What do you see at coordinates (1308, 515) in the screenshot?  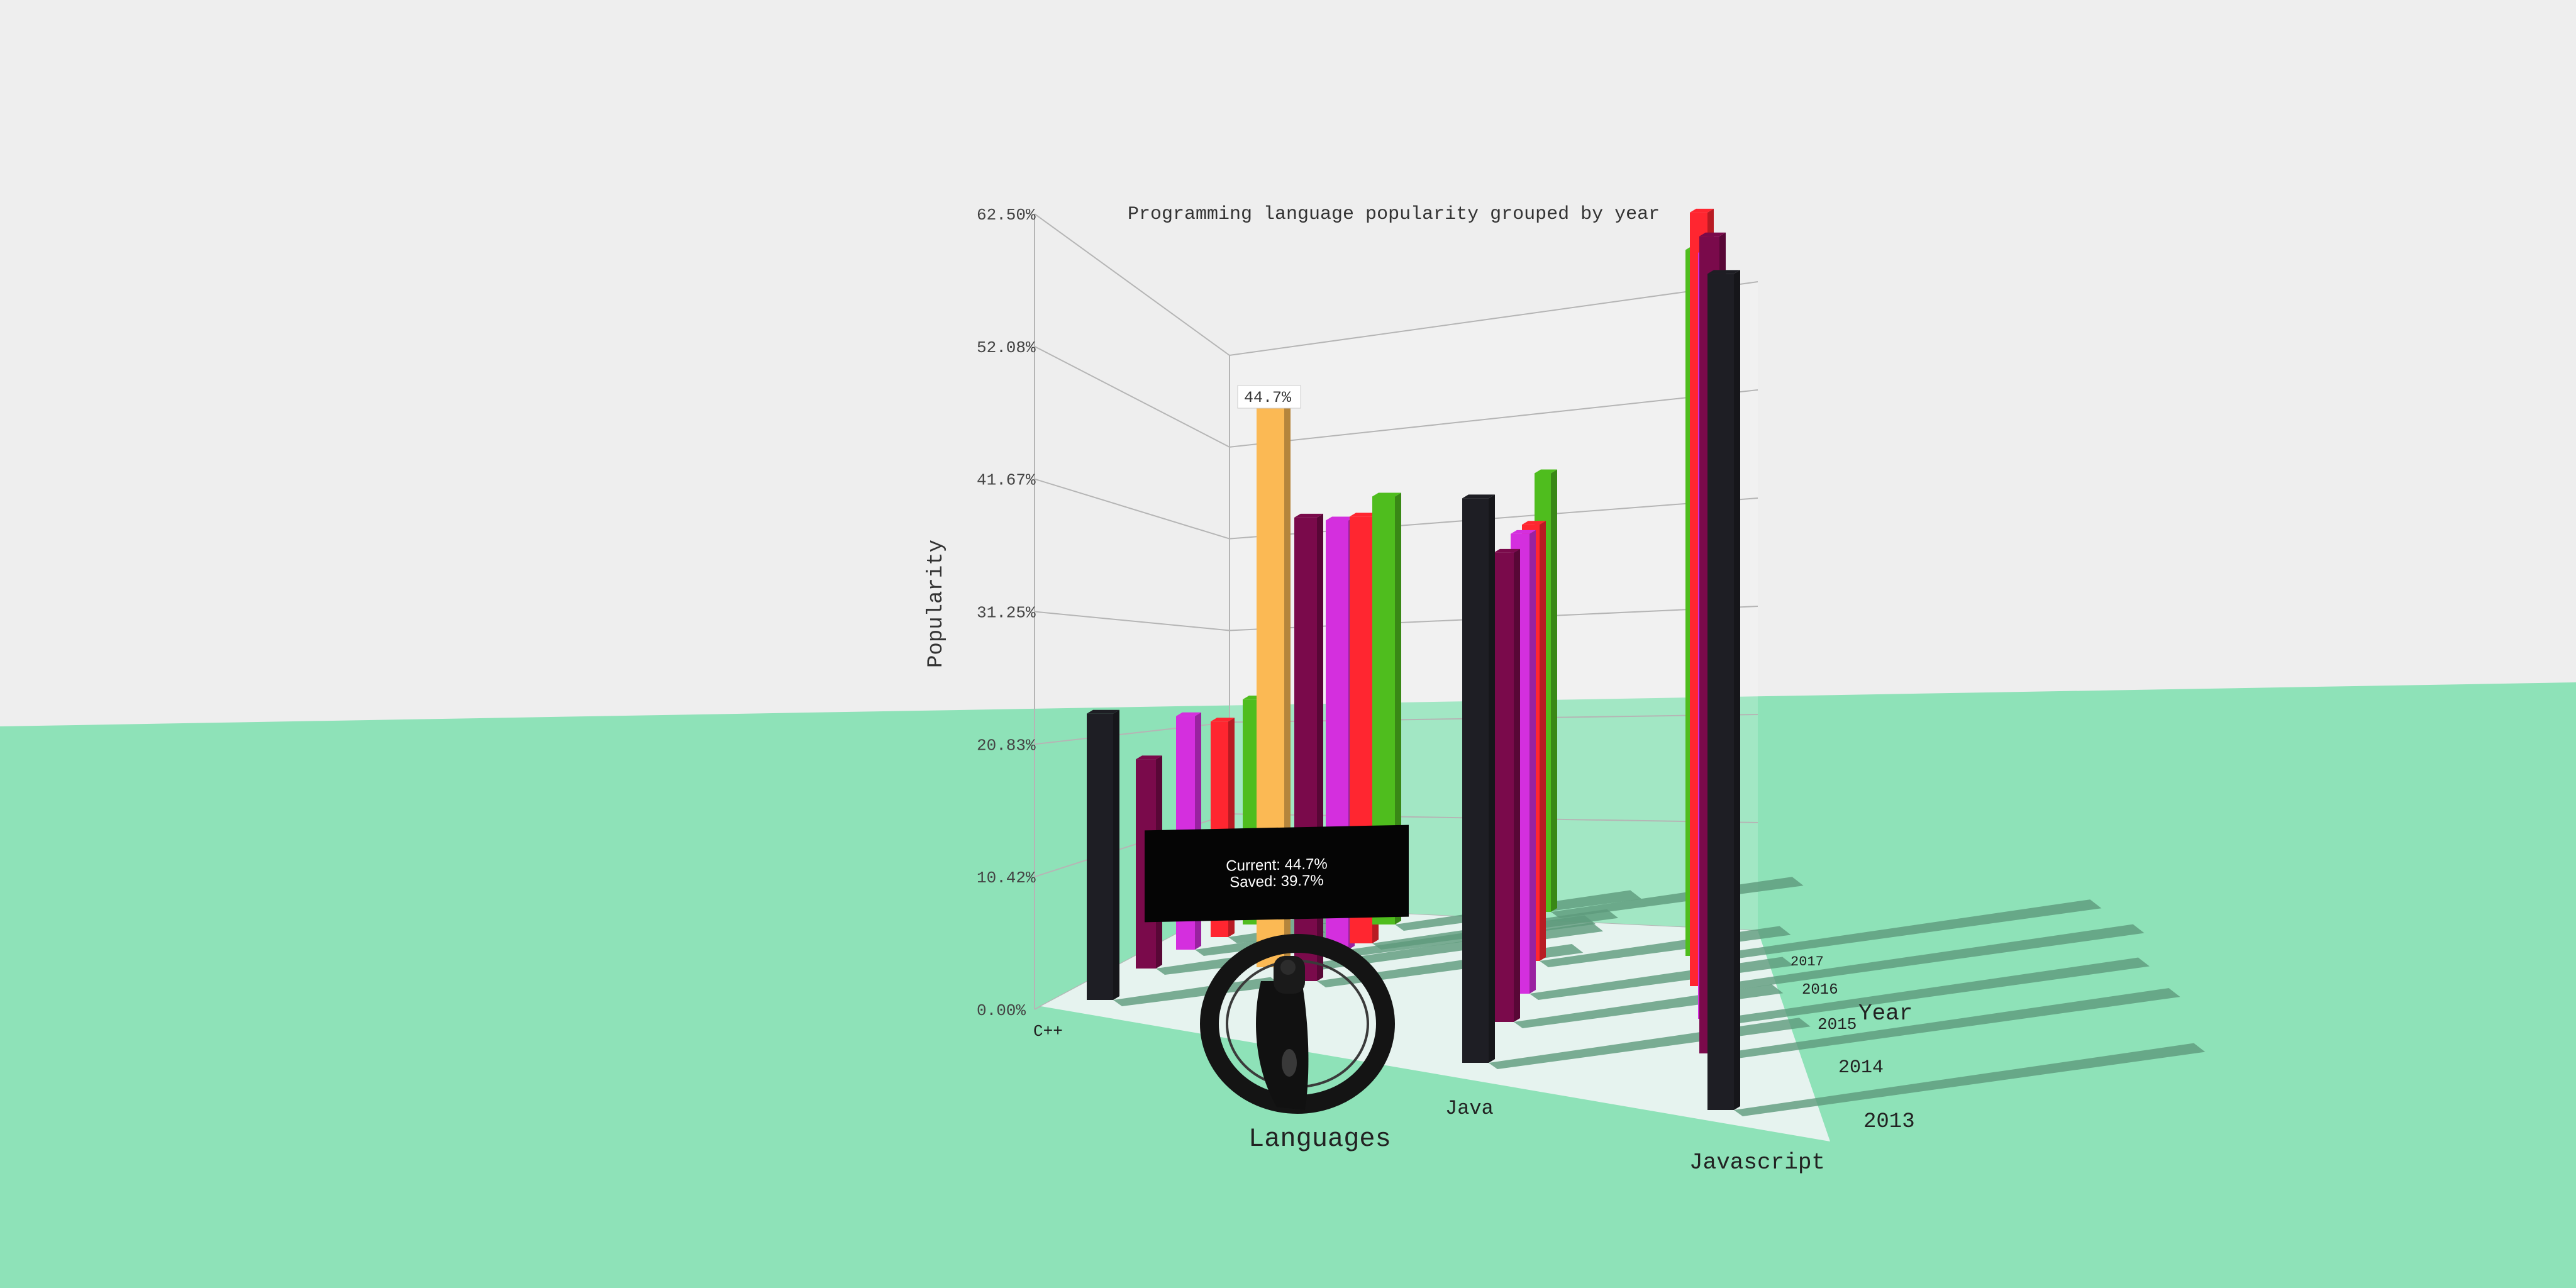 I see `bar-extra-1-top` at bounding box center [1308, 515].